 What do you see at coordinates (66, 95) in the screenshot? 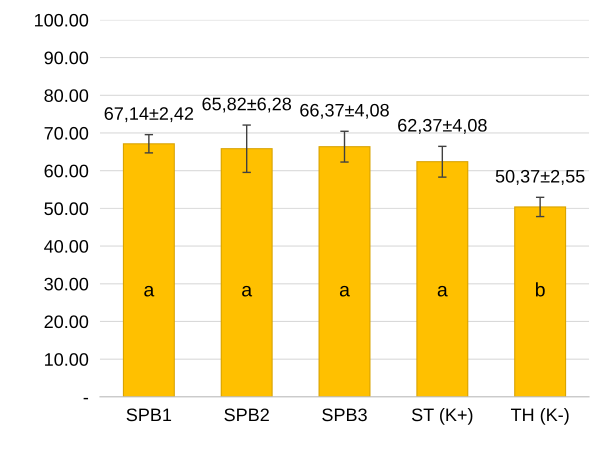
I see `y-tick-label: 80.00` at bounding box center [66, 95].